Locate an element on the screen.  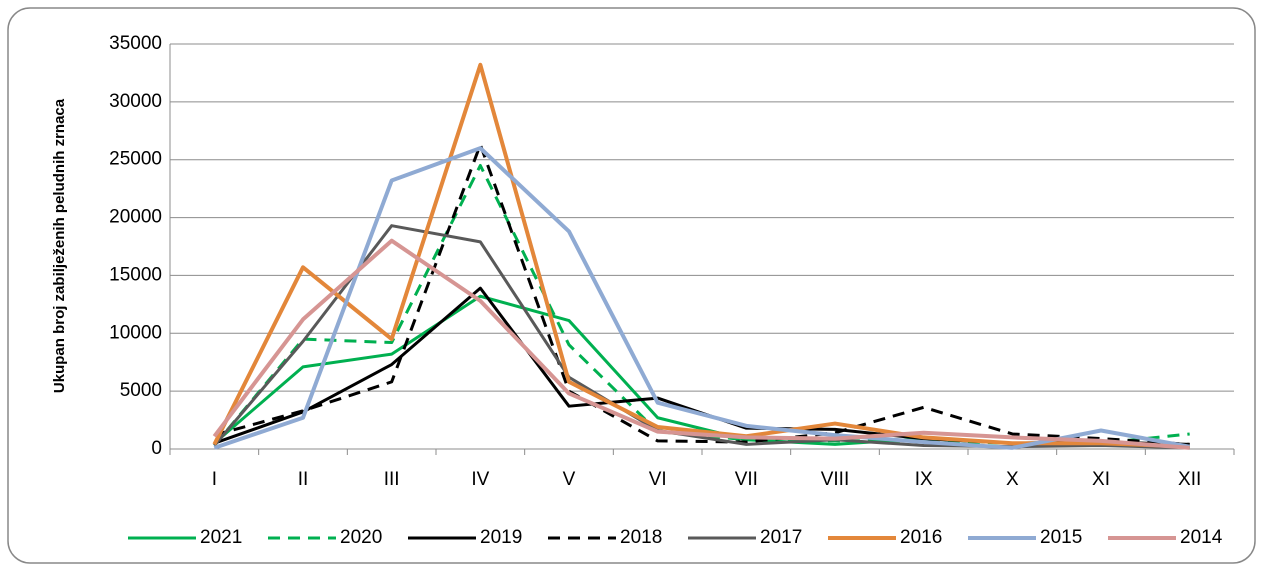
y-tick-label: 25000 is located at coordinates (135, 159).